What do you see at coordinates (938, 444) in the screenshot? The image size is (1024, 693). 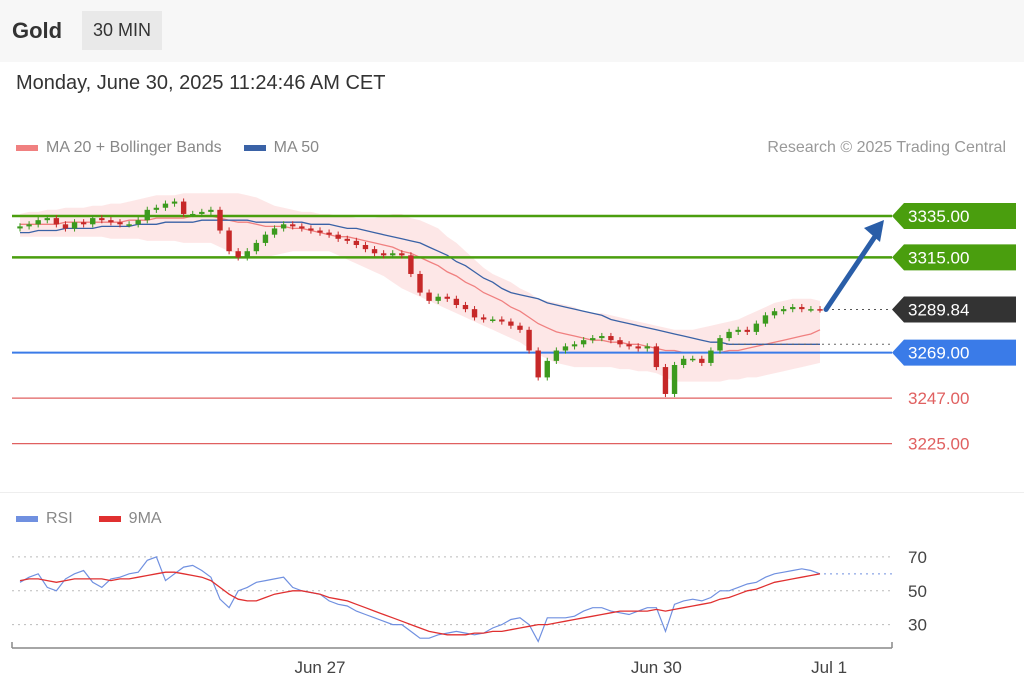 I see `level-label: 3225.00` at bounding box center [938, 444].